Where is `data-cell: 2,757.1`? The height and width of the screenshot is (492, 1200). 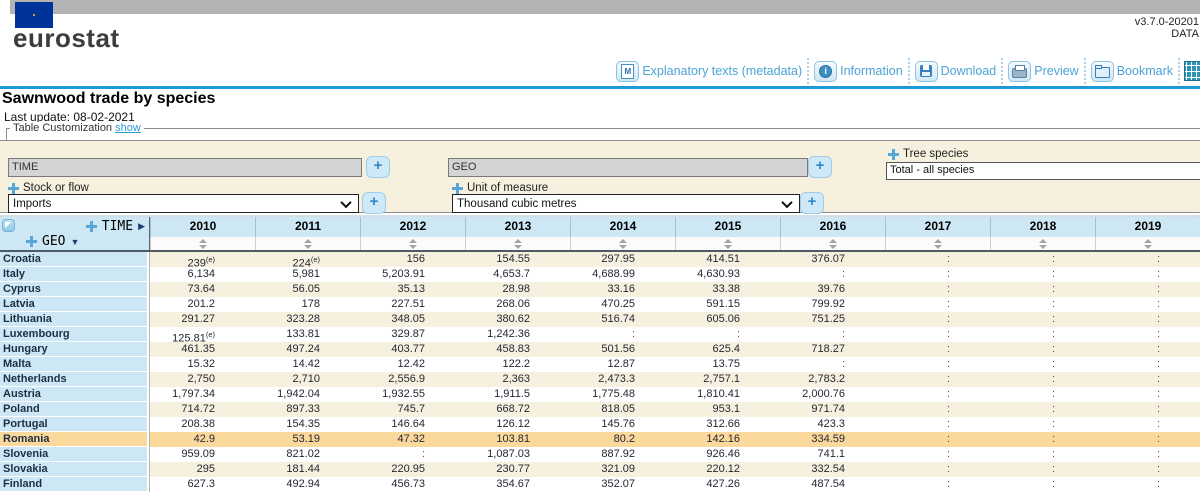 data-cell: 2,757.1 is located at coordinates (727, 379).